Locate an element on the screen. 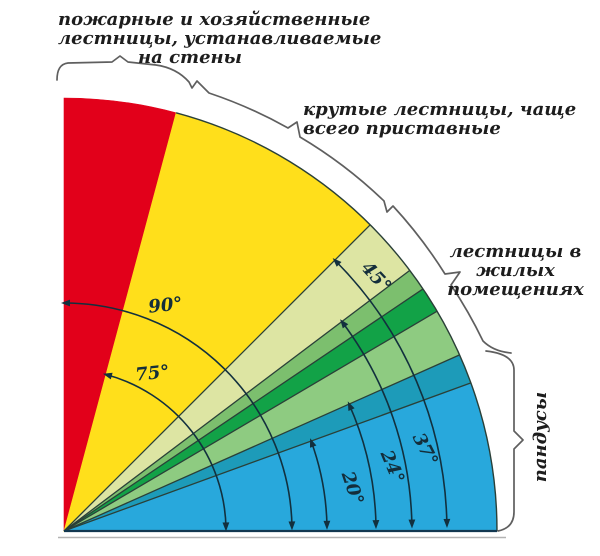 The image size is (600, 556). angle-label-75: 75° is located at coordinates (152, 373).